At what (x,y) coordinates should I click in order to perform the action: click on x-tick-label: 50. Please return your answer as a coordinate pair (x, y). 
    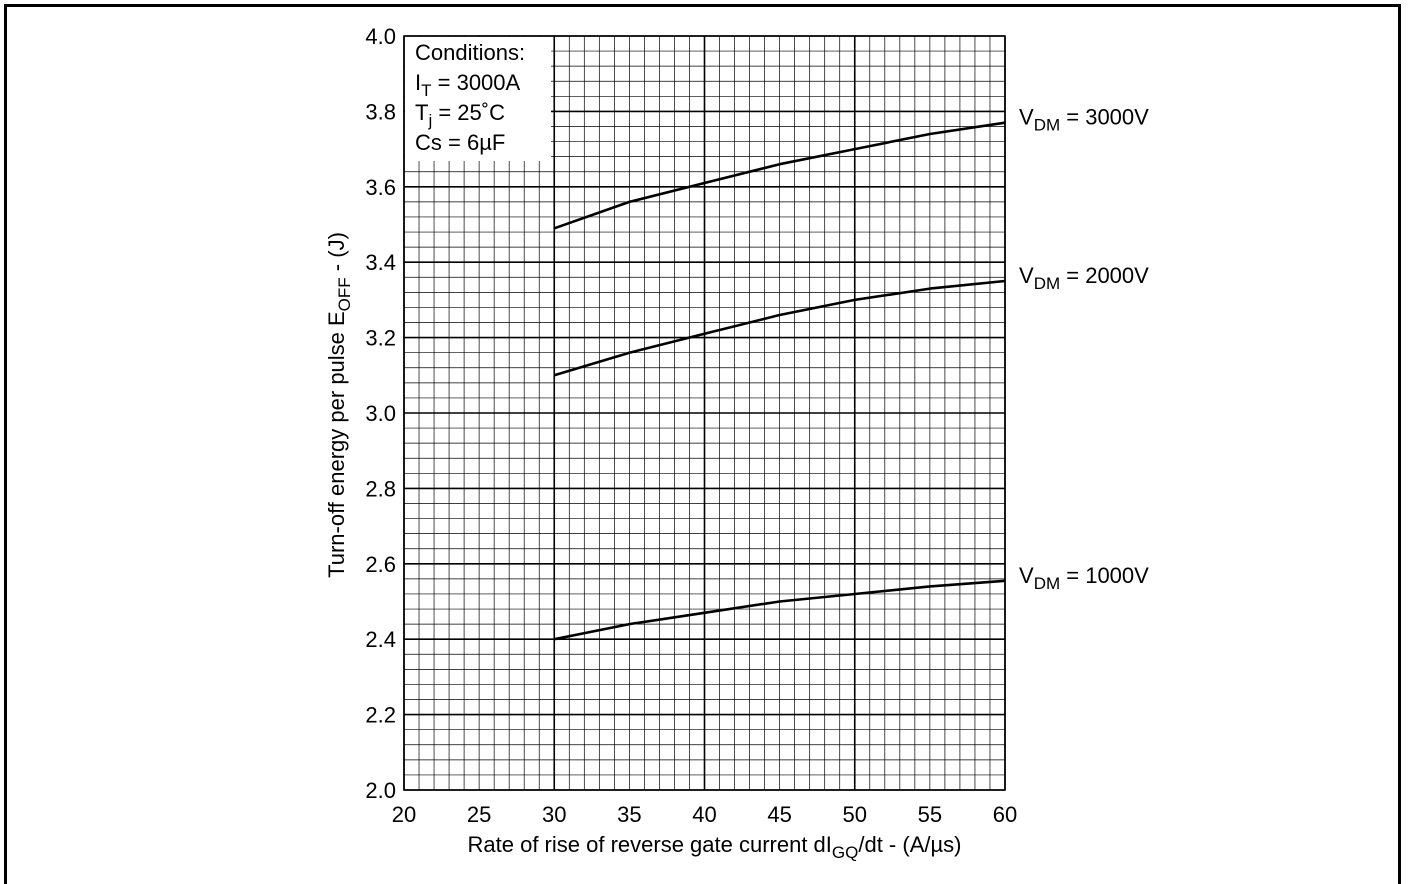
    Looking at the image, I should click on (855, 814).